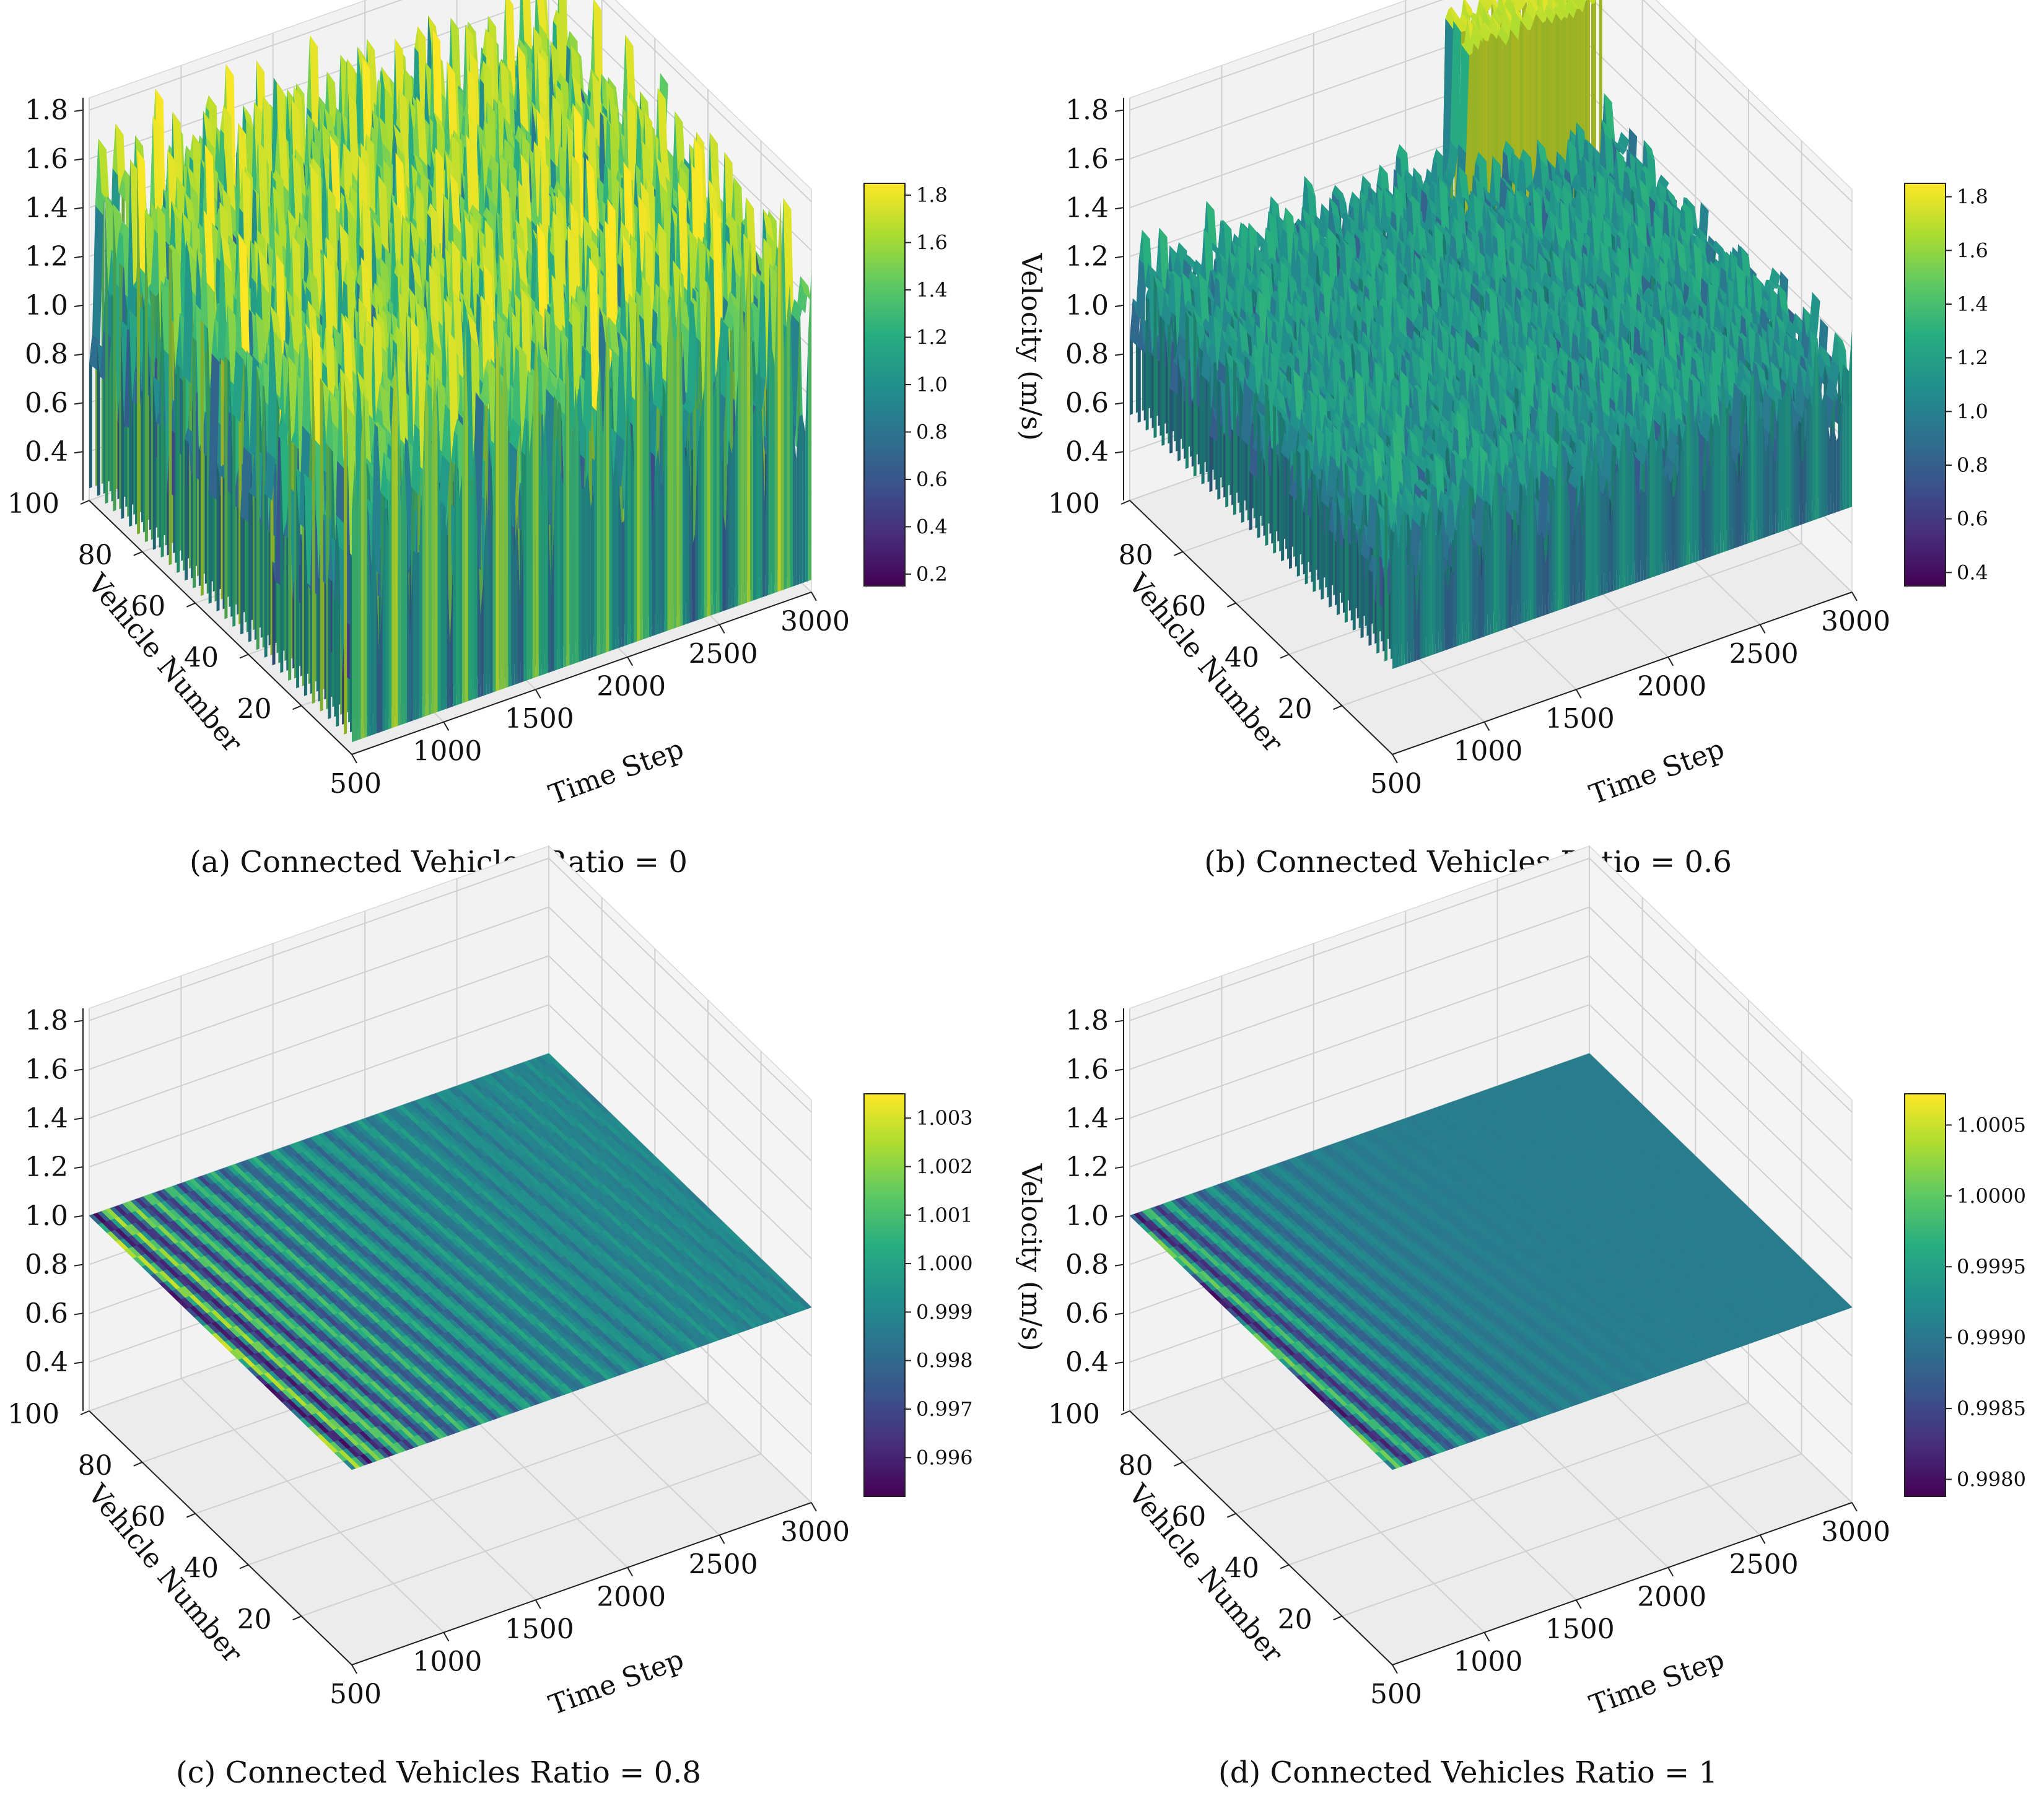 This screenshot has height=1803, width=2044. Describe the element at coordinates (723, 654) in the screenshot. I see `x-tick-label: 2500` at that location.